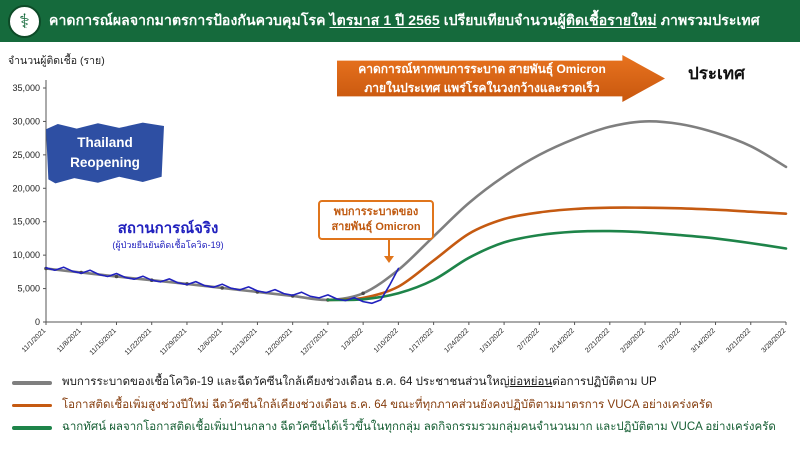 Image resolution: width=800 pixels, height=450 pixels. Describe the element at coordinates (738, 340) in the screenshot. I see `x-tick-label: 3/21/2022` at that location.